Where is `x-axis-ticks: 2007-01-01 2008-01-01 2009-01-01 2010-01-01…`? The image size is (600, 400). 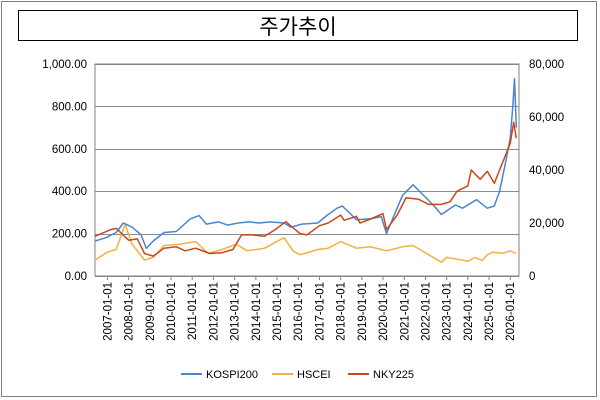 x-axis-ticks: 2007-01-01 2008-01-01 2009-01-01 2010-01-01… is located at coordinates (309, 308).